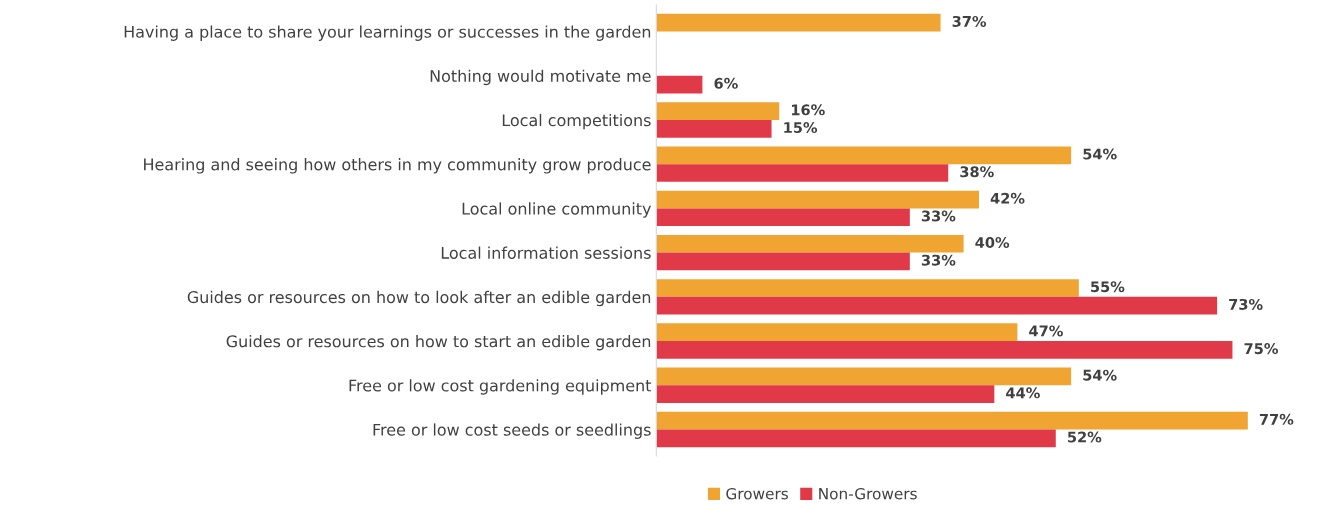 This screenshot has height=518, width=1334. I want to click on data-label: 77%, so click(1276, 419).